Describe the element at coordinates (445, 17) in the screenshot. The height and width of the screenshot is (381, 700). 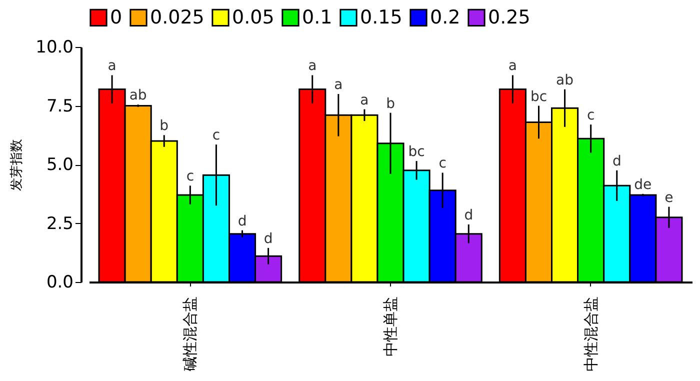
I see `legend-label: 0.2` at that location.